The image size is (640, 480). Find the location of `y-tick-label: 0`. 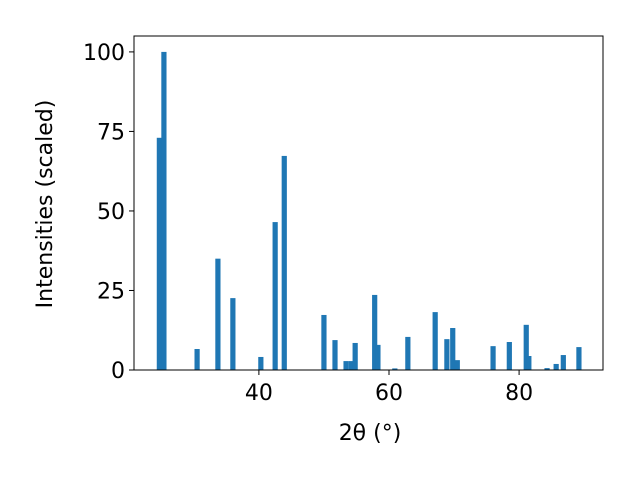

y-tick-label: 0 is located at coordinates (118, 371).